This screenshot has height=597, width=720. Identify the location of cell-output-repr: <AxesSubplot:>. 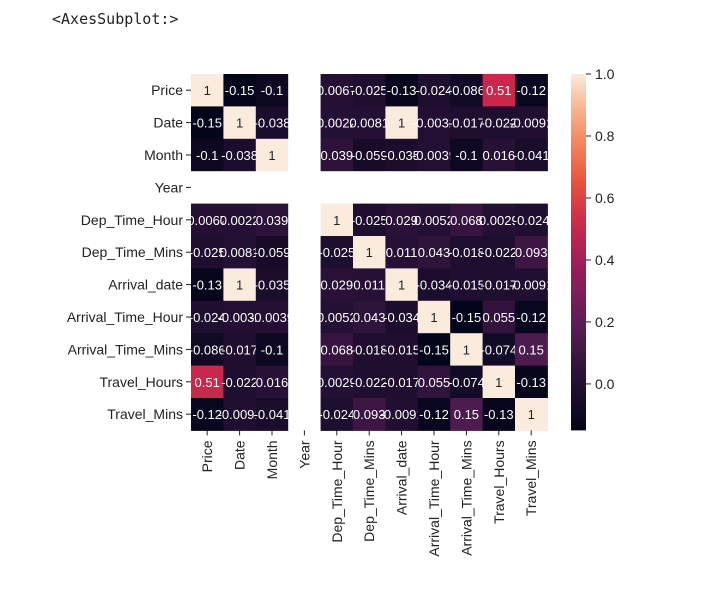
(115, 19).